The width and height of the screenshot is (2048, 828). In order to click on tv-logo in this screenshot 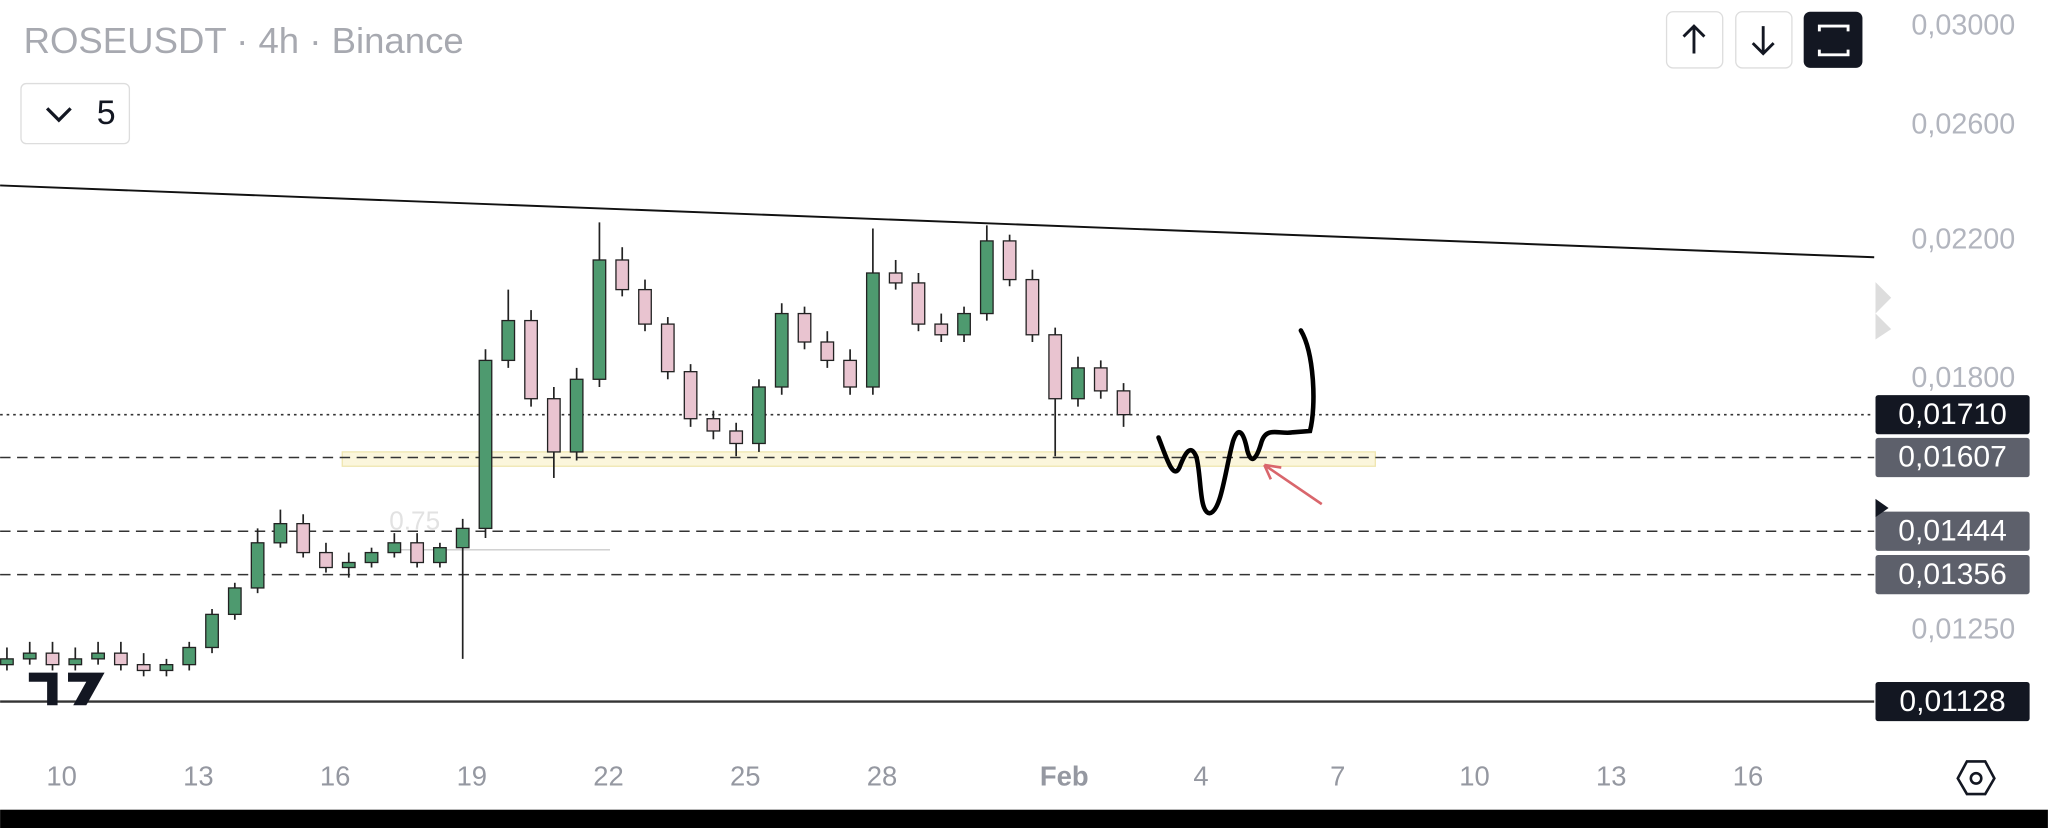, I will do `click(66, 689)`.